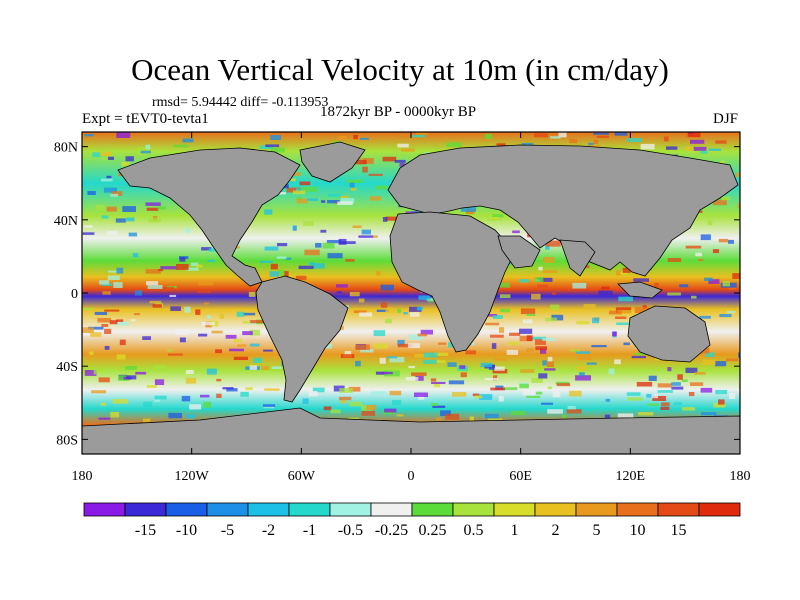 Image resolution: width=800 pixels, height=600 pixels. What do you see at coordinates (515, 530) in the screenshot?
I see `colorbar-label: 1` at bounding box center [515, 530].